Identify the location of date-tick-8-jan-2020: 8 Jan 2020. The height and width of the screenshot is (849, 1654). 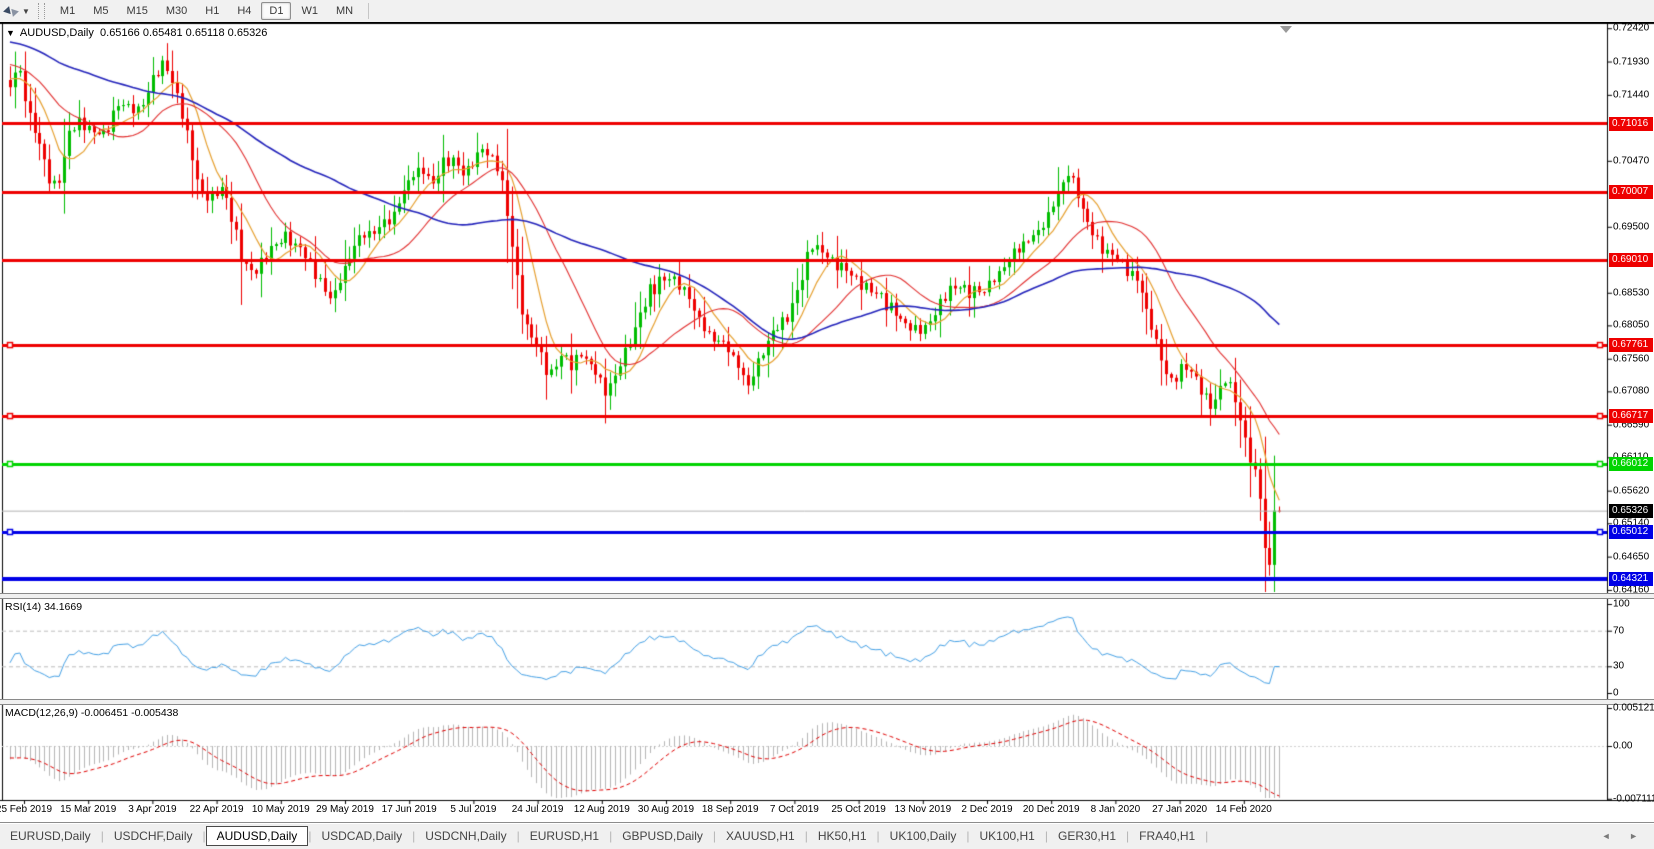
(1115, 809).